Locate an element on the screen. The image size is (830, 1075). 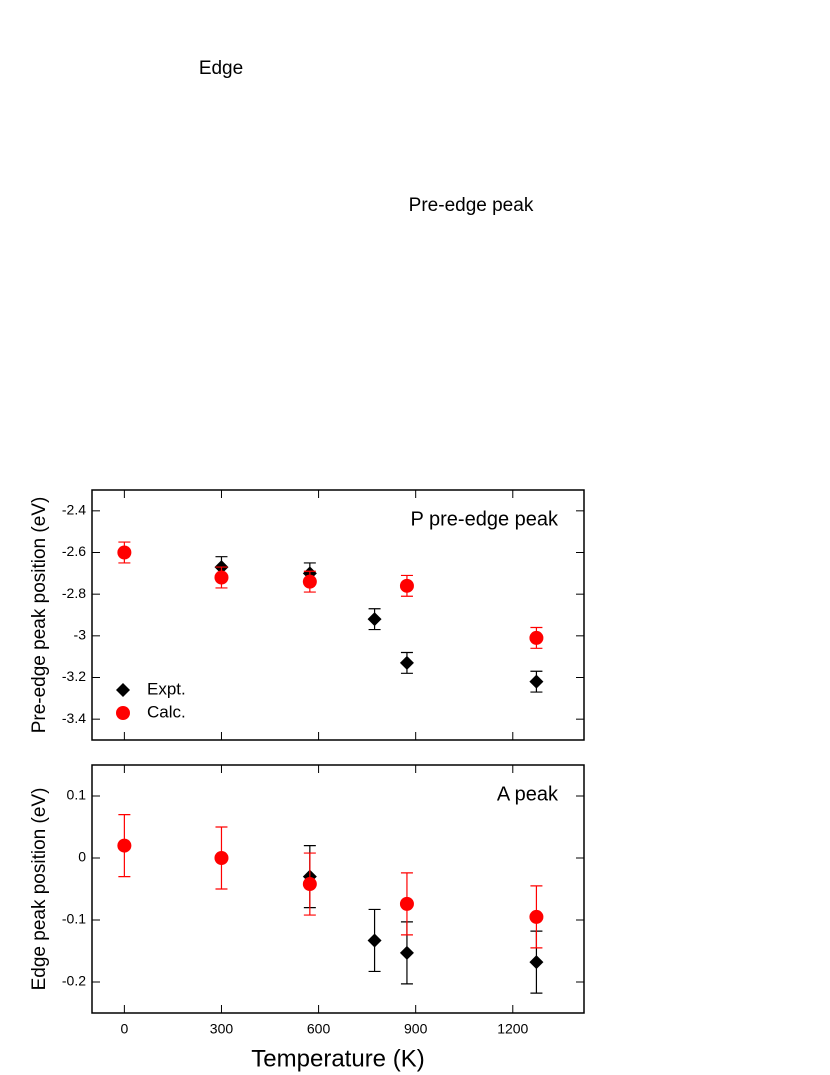
y-tick-label: 0.1 is located at coordinates (77, 795).